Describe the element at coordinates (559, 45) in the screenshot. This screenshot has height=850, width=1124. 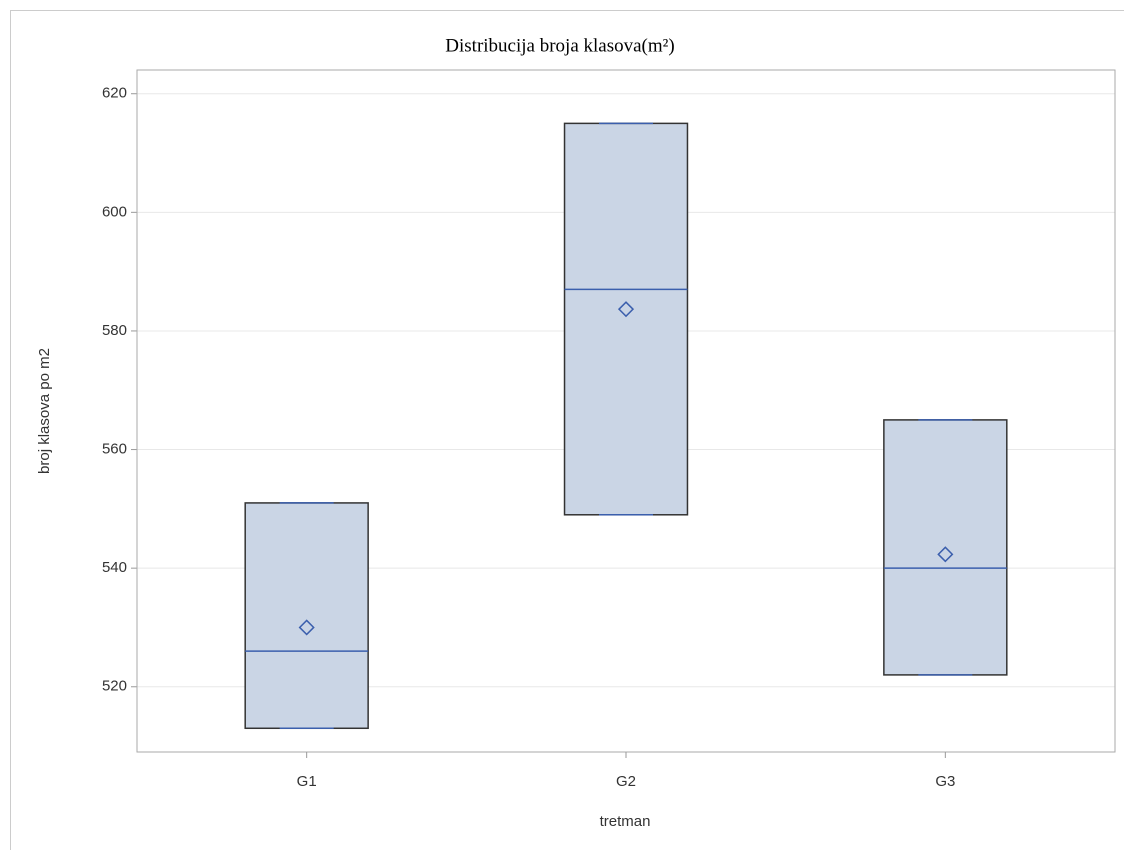
I see `chart-title: Distribucija broja klasova(m²)` at that location.